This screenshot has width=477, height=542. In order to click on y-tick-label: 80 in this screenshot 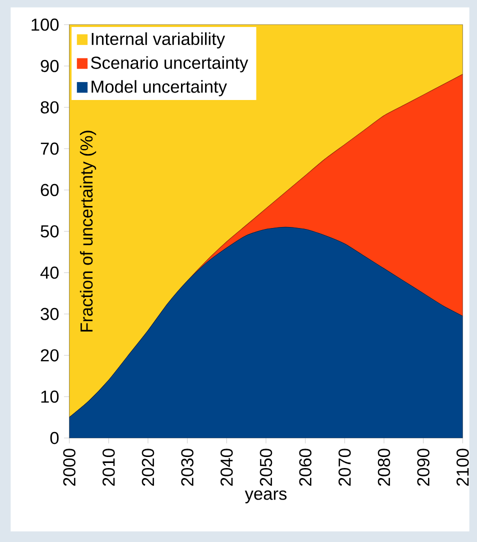, I will do `click(49, 107)`.